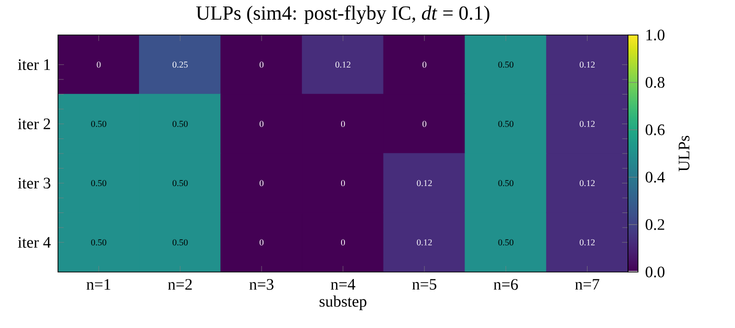  What do you see at coordinates (684, 154) in the screenshot?
I see `color-bar-title: ULPs` at bounding box center [684, 154].